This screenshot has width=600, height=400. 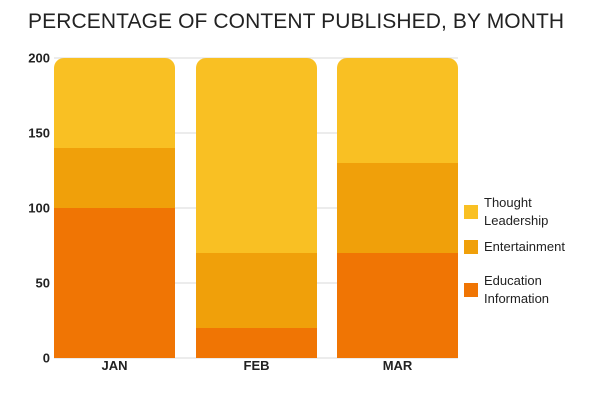 I want to click on y-tick-label-0: 0, so click(x=46, y=358).